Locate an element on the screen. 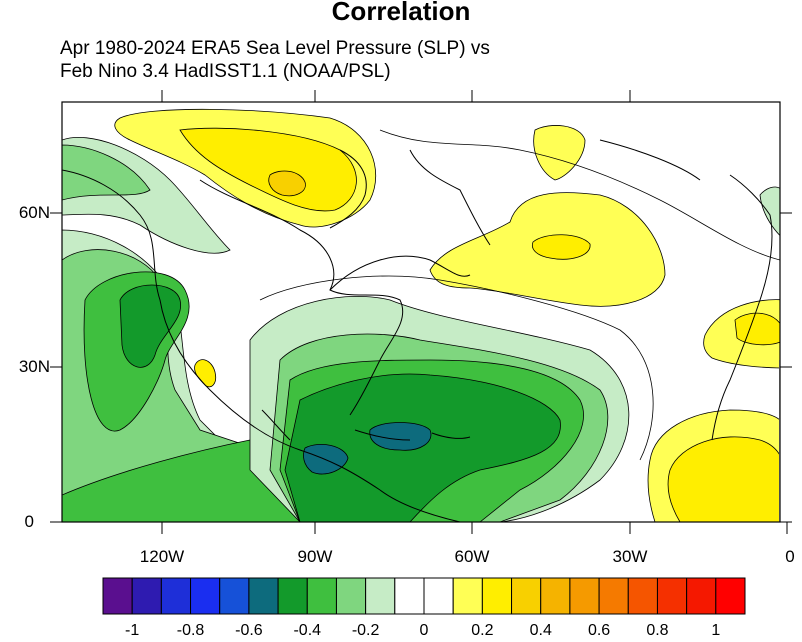 The image size is (802, 642). colorbar-label: -0.4 is located at coordinates (307, 630).